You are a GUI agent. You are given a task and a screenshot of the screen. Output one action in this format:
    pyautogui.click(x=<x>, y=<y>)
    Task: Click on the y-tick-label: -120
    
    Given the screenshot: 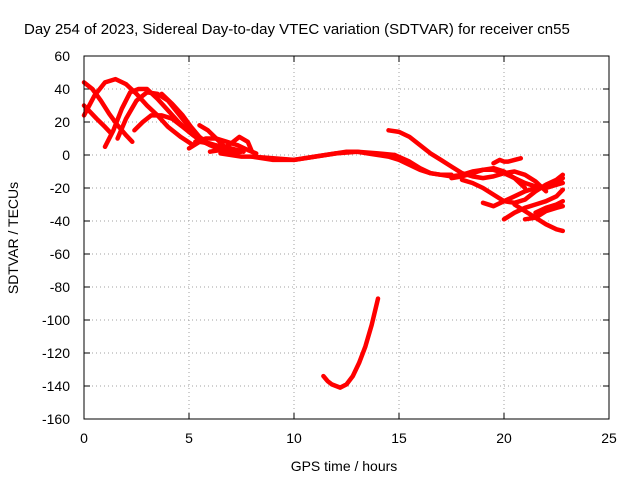 What is the action you would take?
    pyautogui.click(x=56, y=353)
    